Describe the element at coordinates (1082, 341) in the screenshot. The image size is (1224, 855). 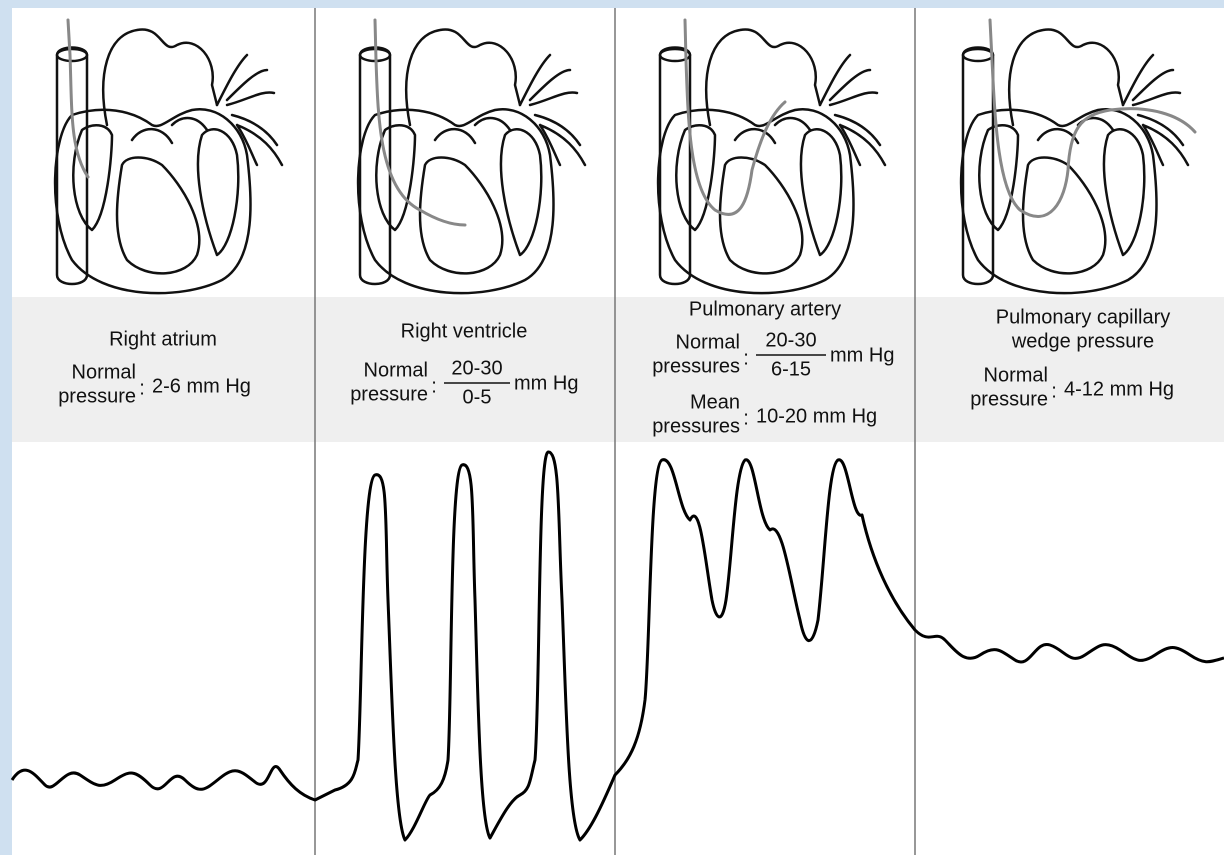
I see `panel-title: wedge pressure` at that location.